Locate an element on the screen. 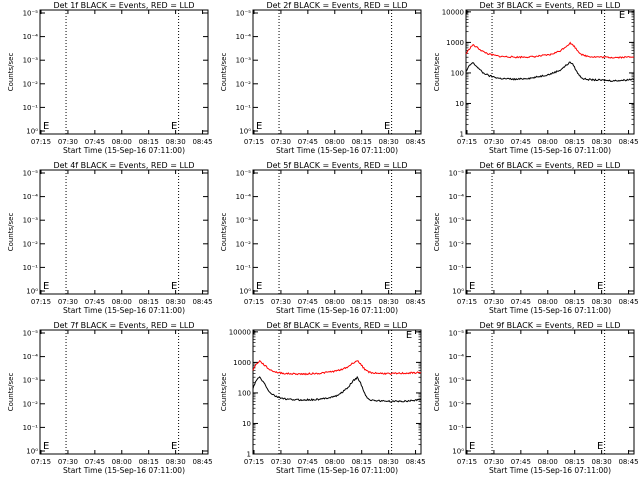  panel-title: Det 8f BLACK = Events, RED = LLD is located at coordinates (336, 325).